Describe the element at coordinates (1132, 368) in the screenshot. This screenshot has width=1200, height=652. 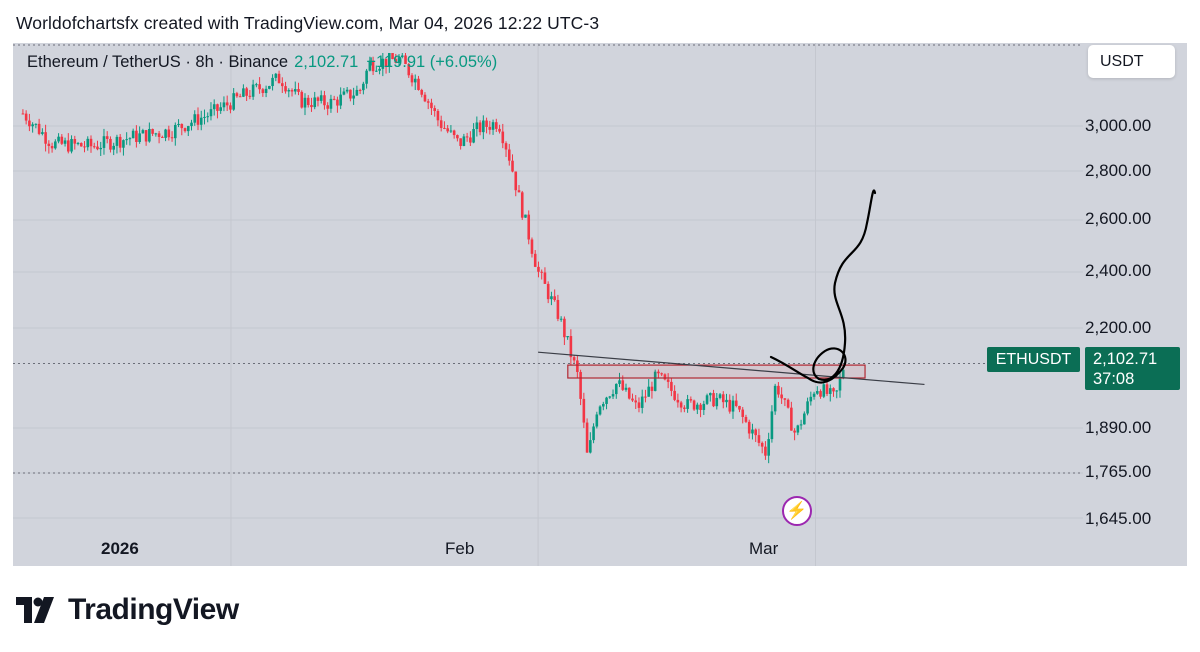
I see `last-price-tag: 2,102.71 37:08` at that location.